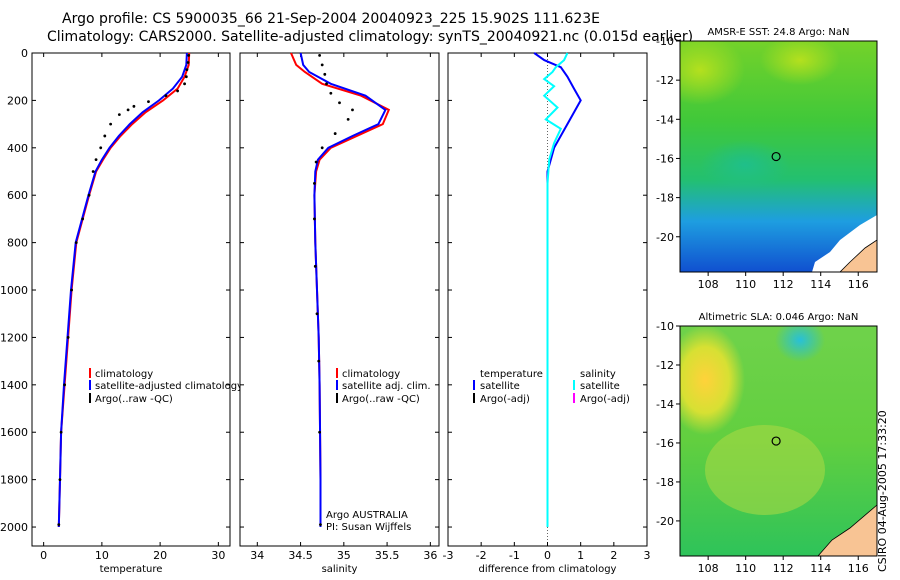 This screenshot has height=580, width=900. I want to click on map-title: AMSR-E SST: 24.8 Argo: NaN, so click(778, 32).